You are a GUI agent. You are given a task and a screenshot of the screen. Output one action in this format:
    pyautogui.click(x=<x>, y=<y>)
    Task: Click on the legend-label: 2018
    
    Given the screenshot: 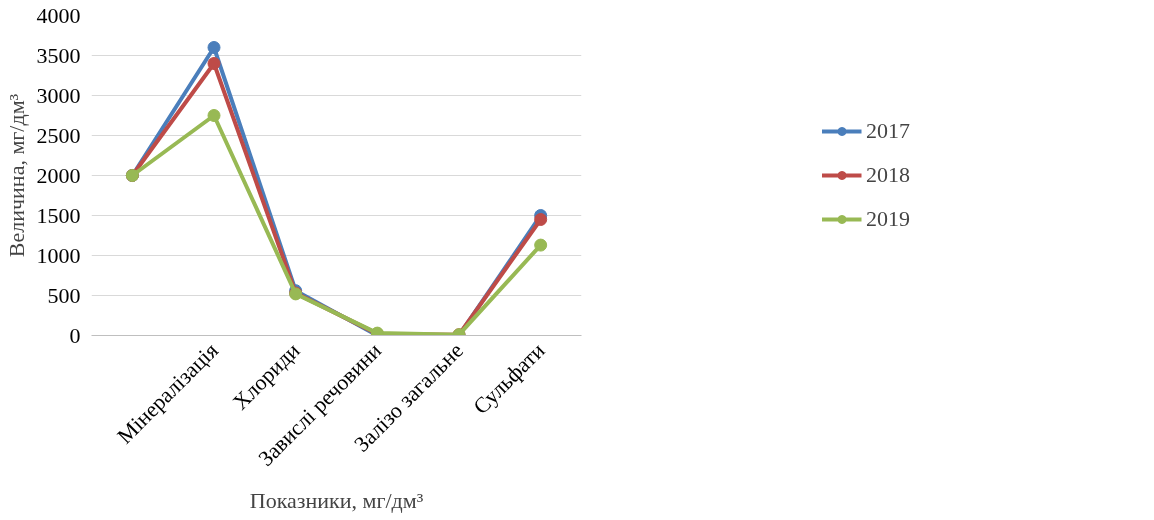 What is the action you would take?
    pyautogui.click(x=888, y=175)
    